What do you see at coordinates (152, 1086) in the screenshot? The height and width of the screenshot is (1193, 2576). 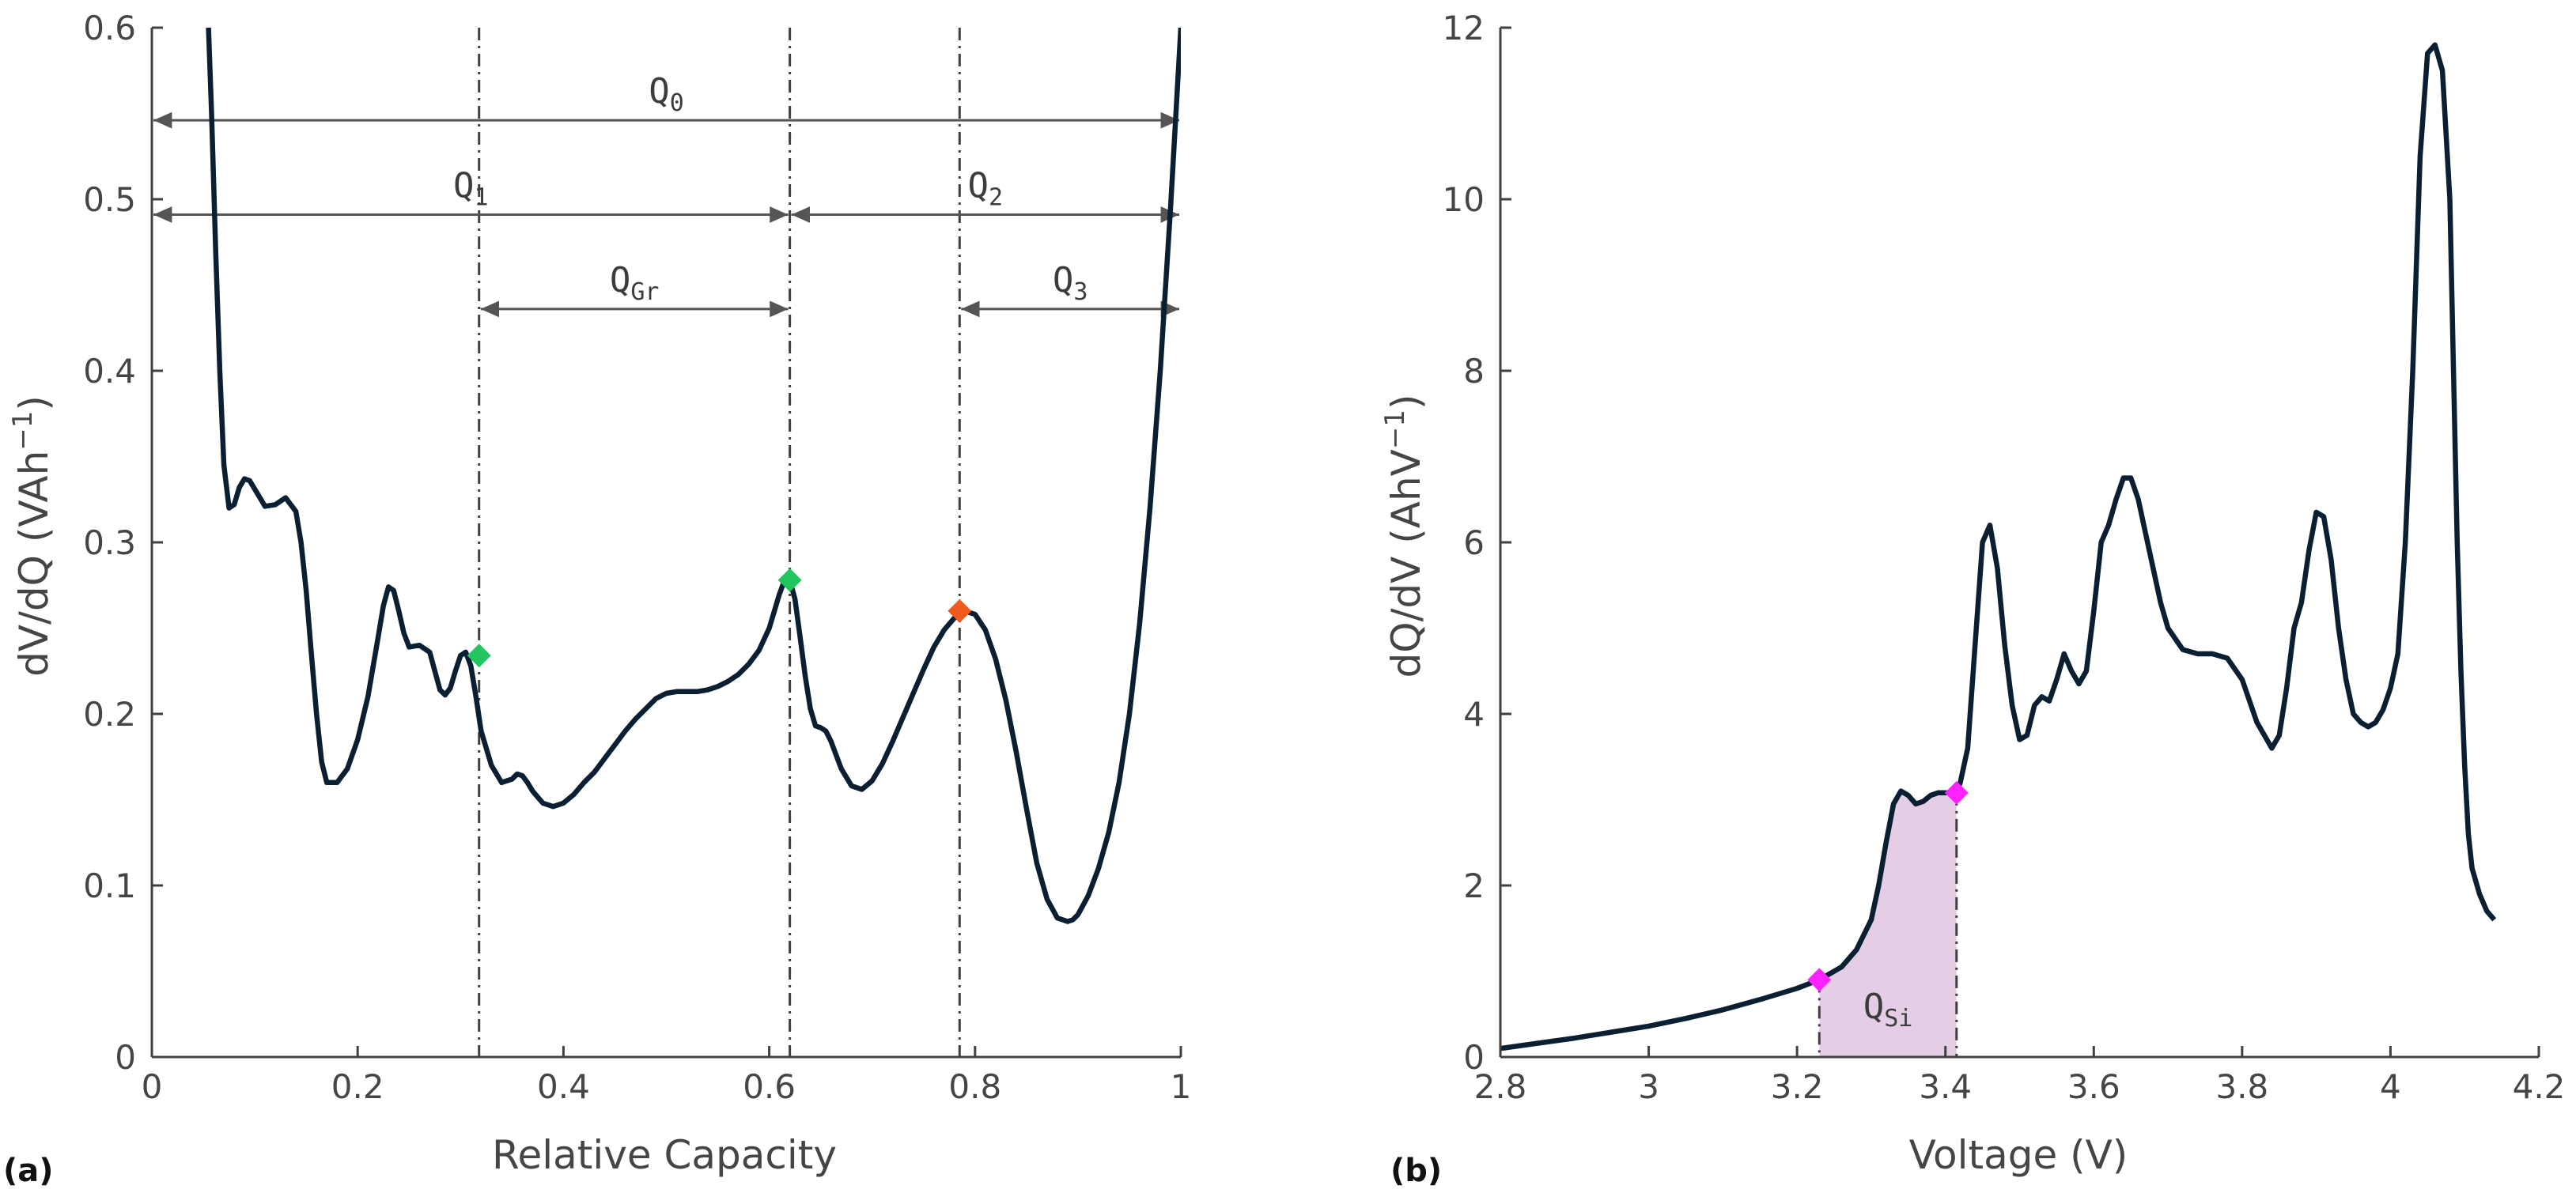 I see `a-x-tick-label: 0` at bounding box center [152, 1086].